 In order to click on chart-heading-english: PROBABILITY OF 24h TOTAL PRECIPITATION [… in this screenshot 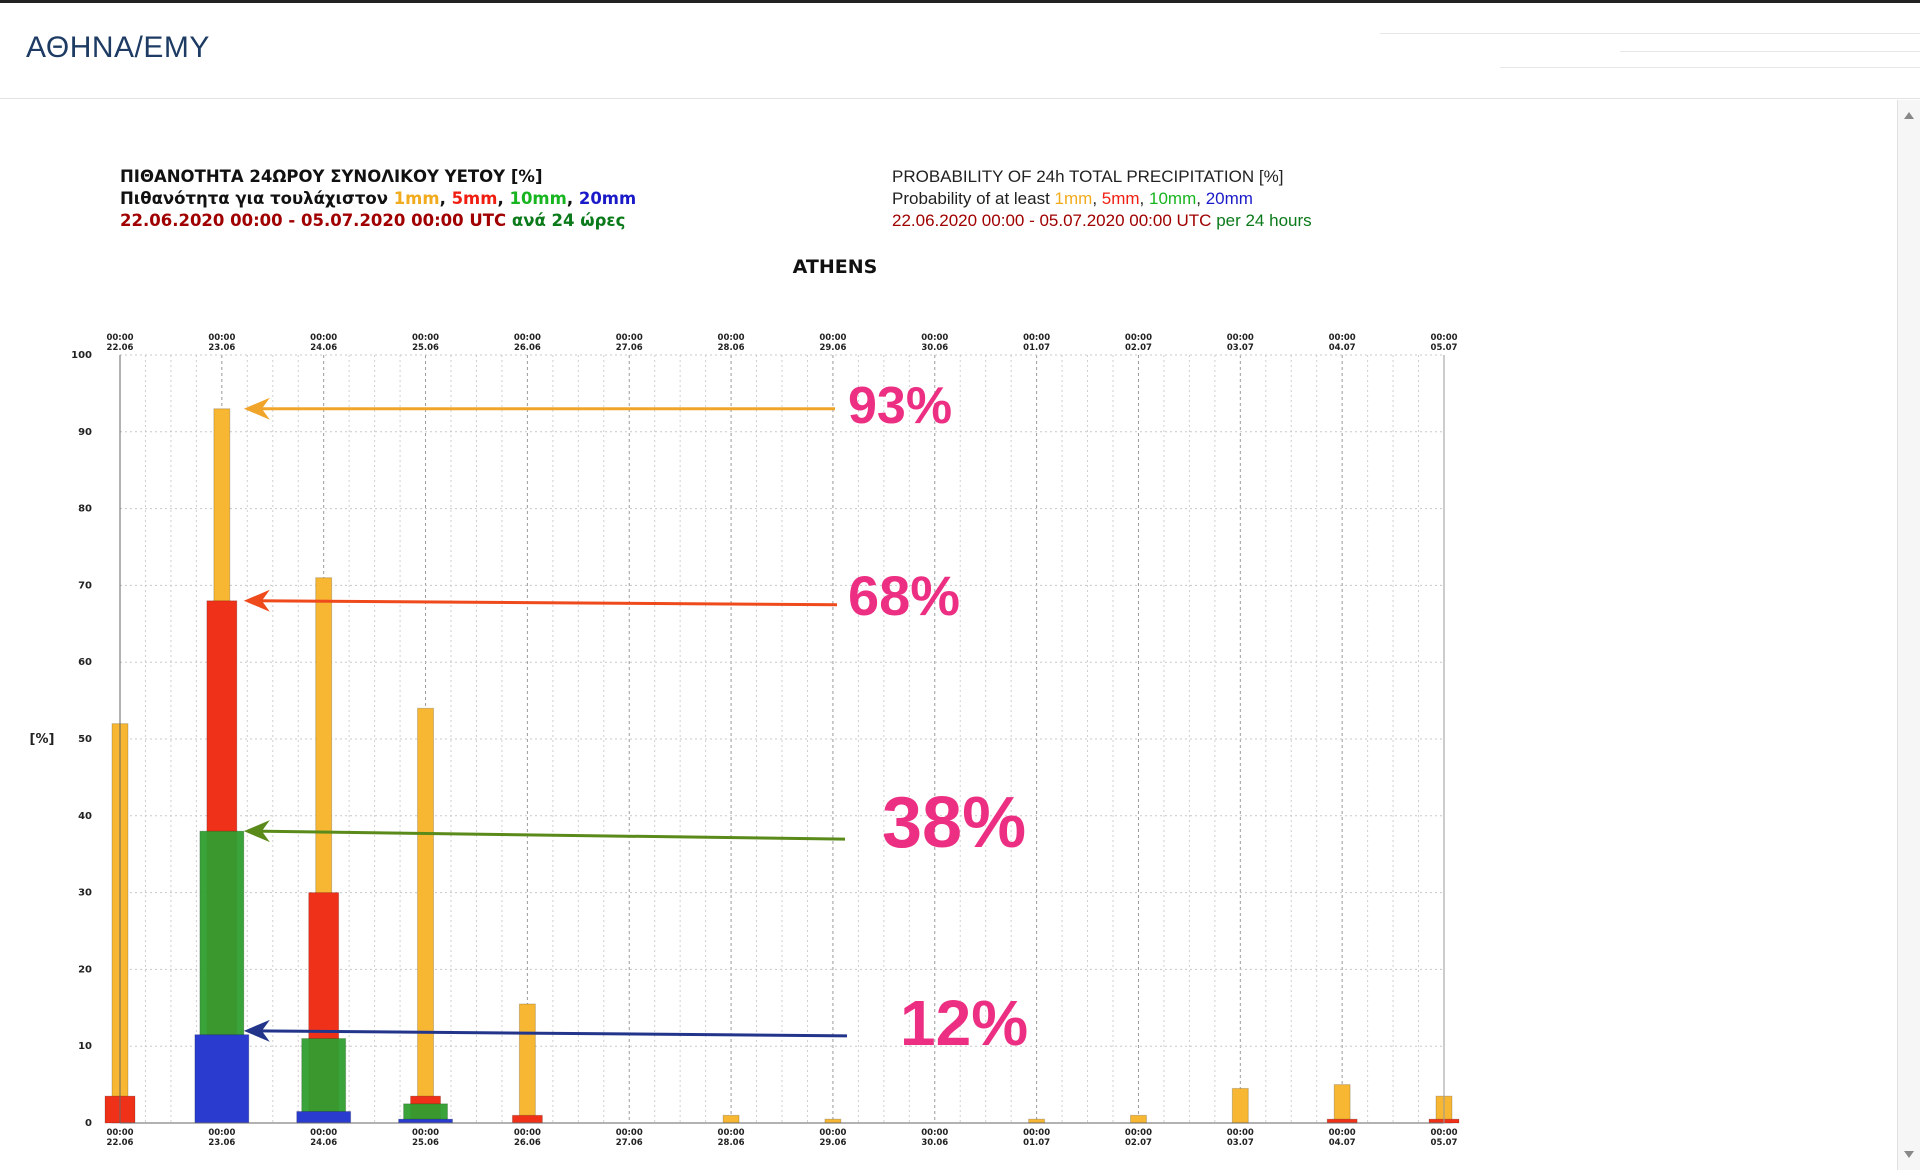, I will do `click(1102, 199)`.